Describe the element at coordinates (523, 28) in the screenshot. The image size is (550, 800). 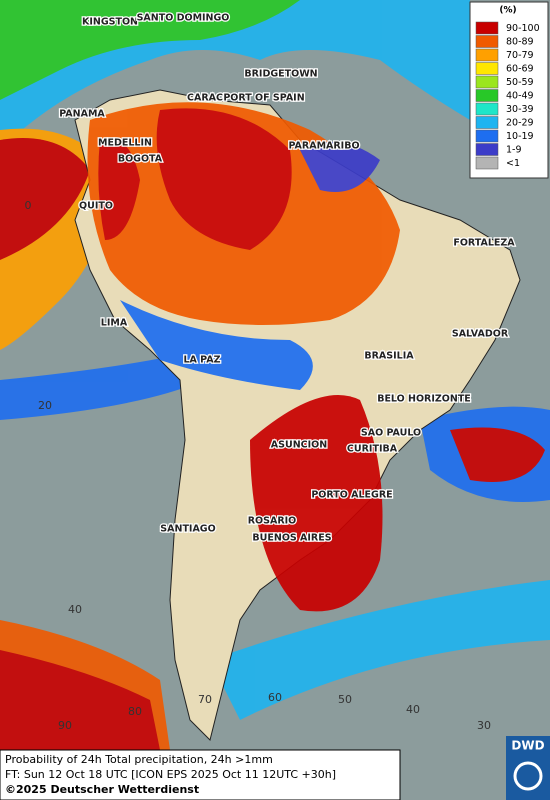
I see `legend-label: 90-100` at that location.